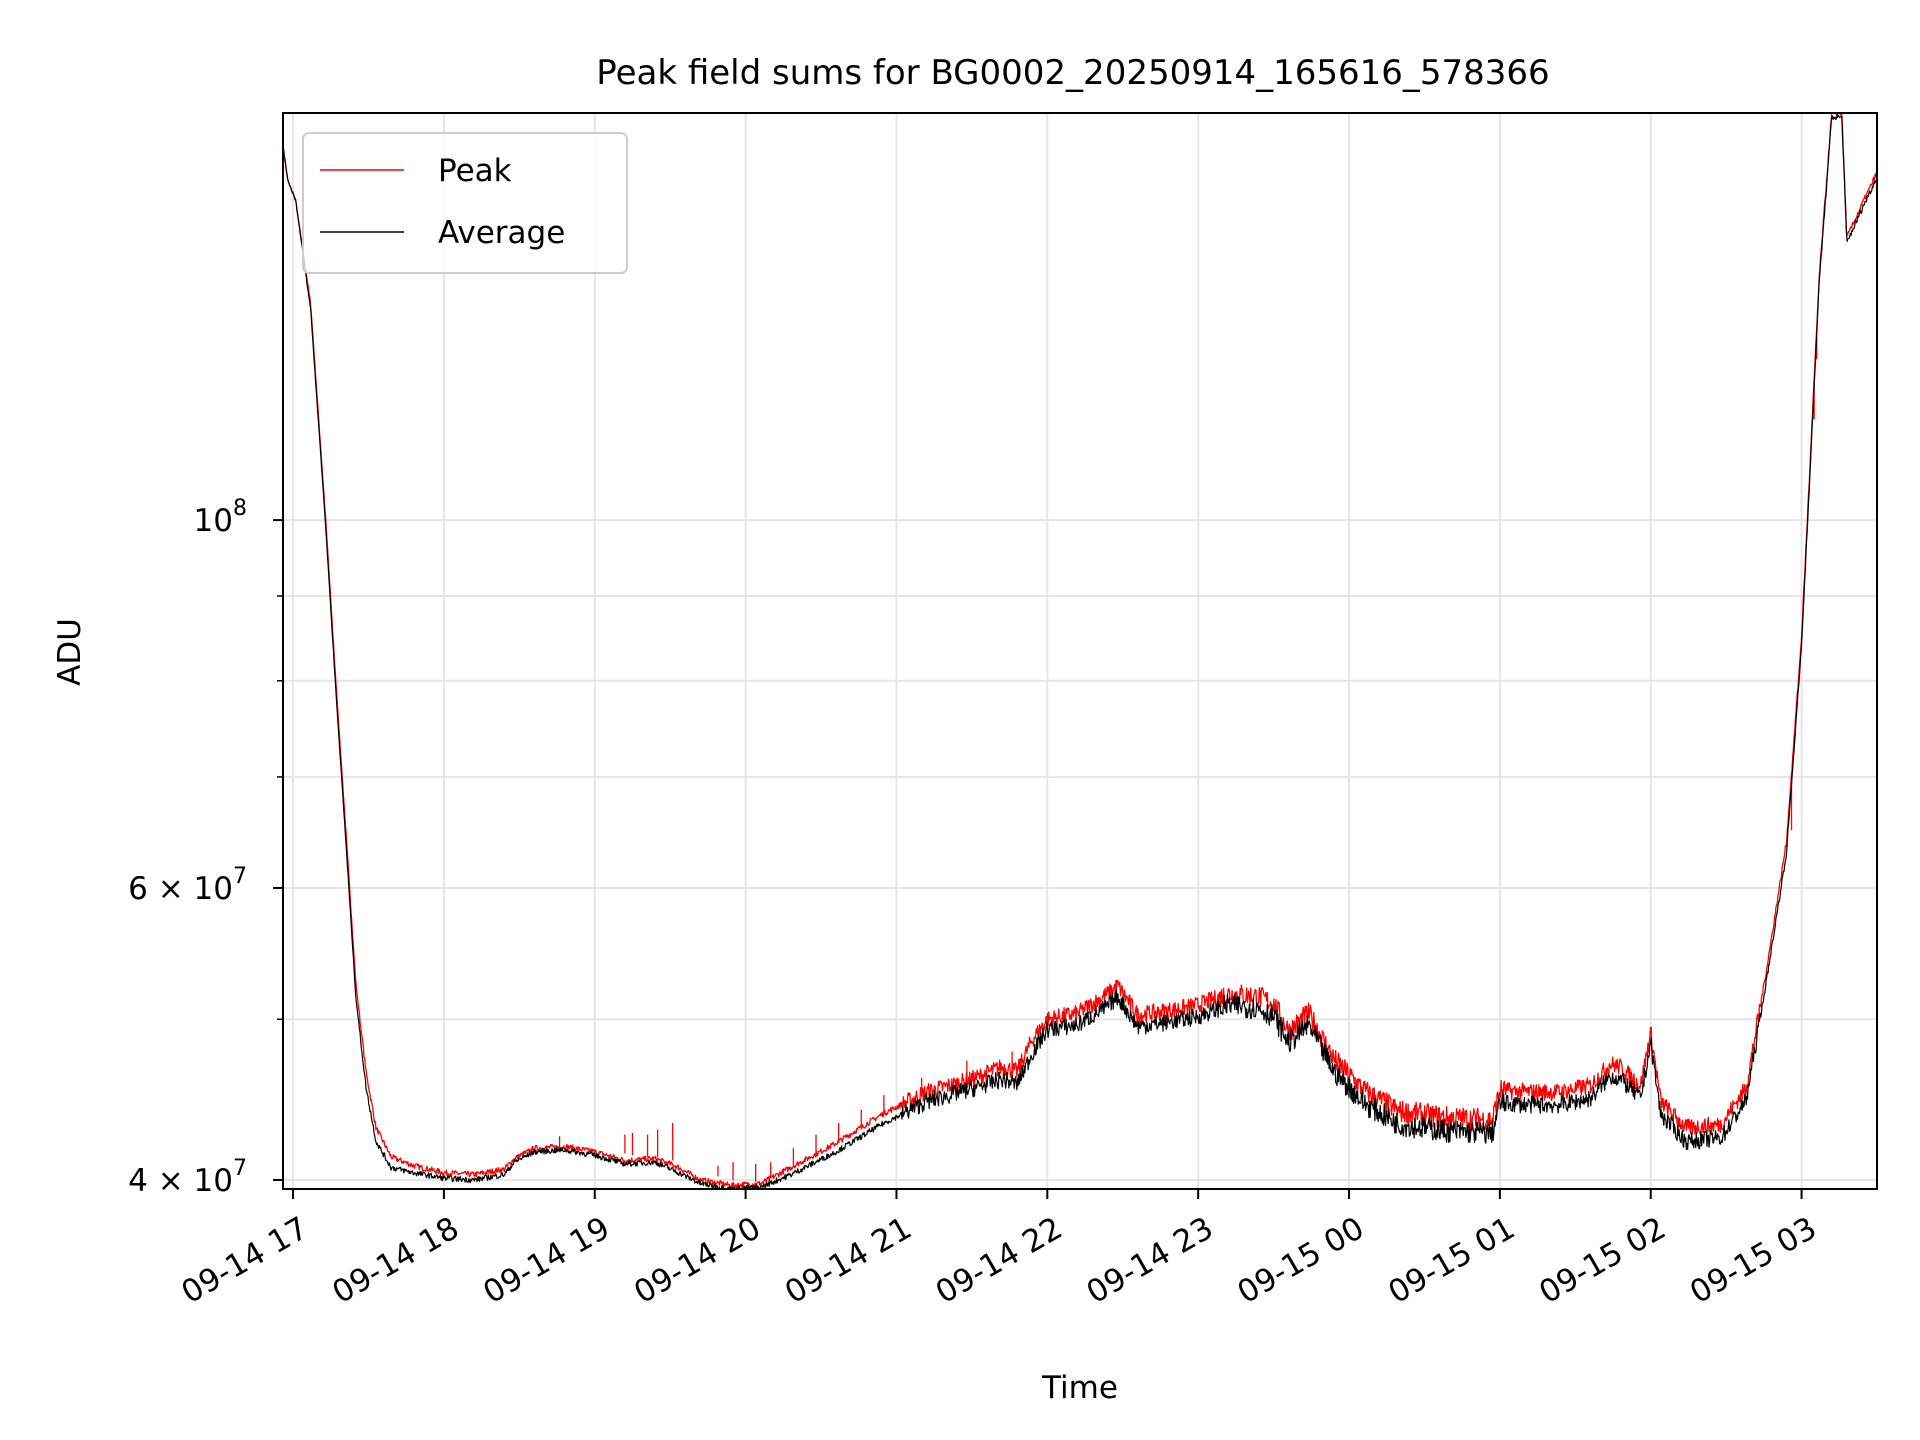  What do you see at coordinates (205, 847) in the screenshot?
I see `y-axis-ticks: 4 × 107 6 × 107 108` at bounding box center [205, 847].